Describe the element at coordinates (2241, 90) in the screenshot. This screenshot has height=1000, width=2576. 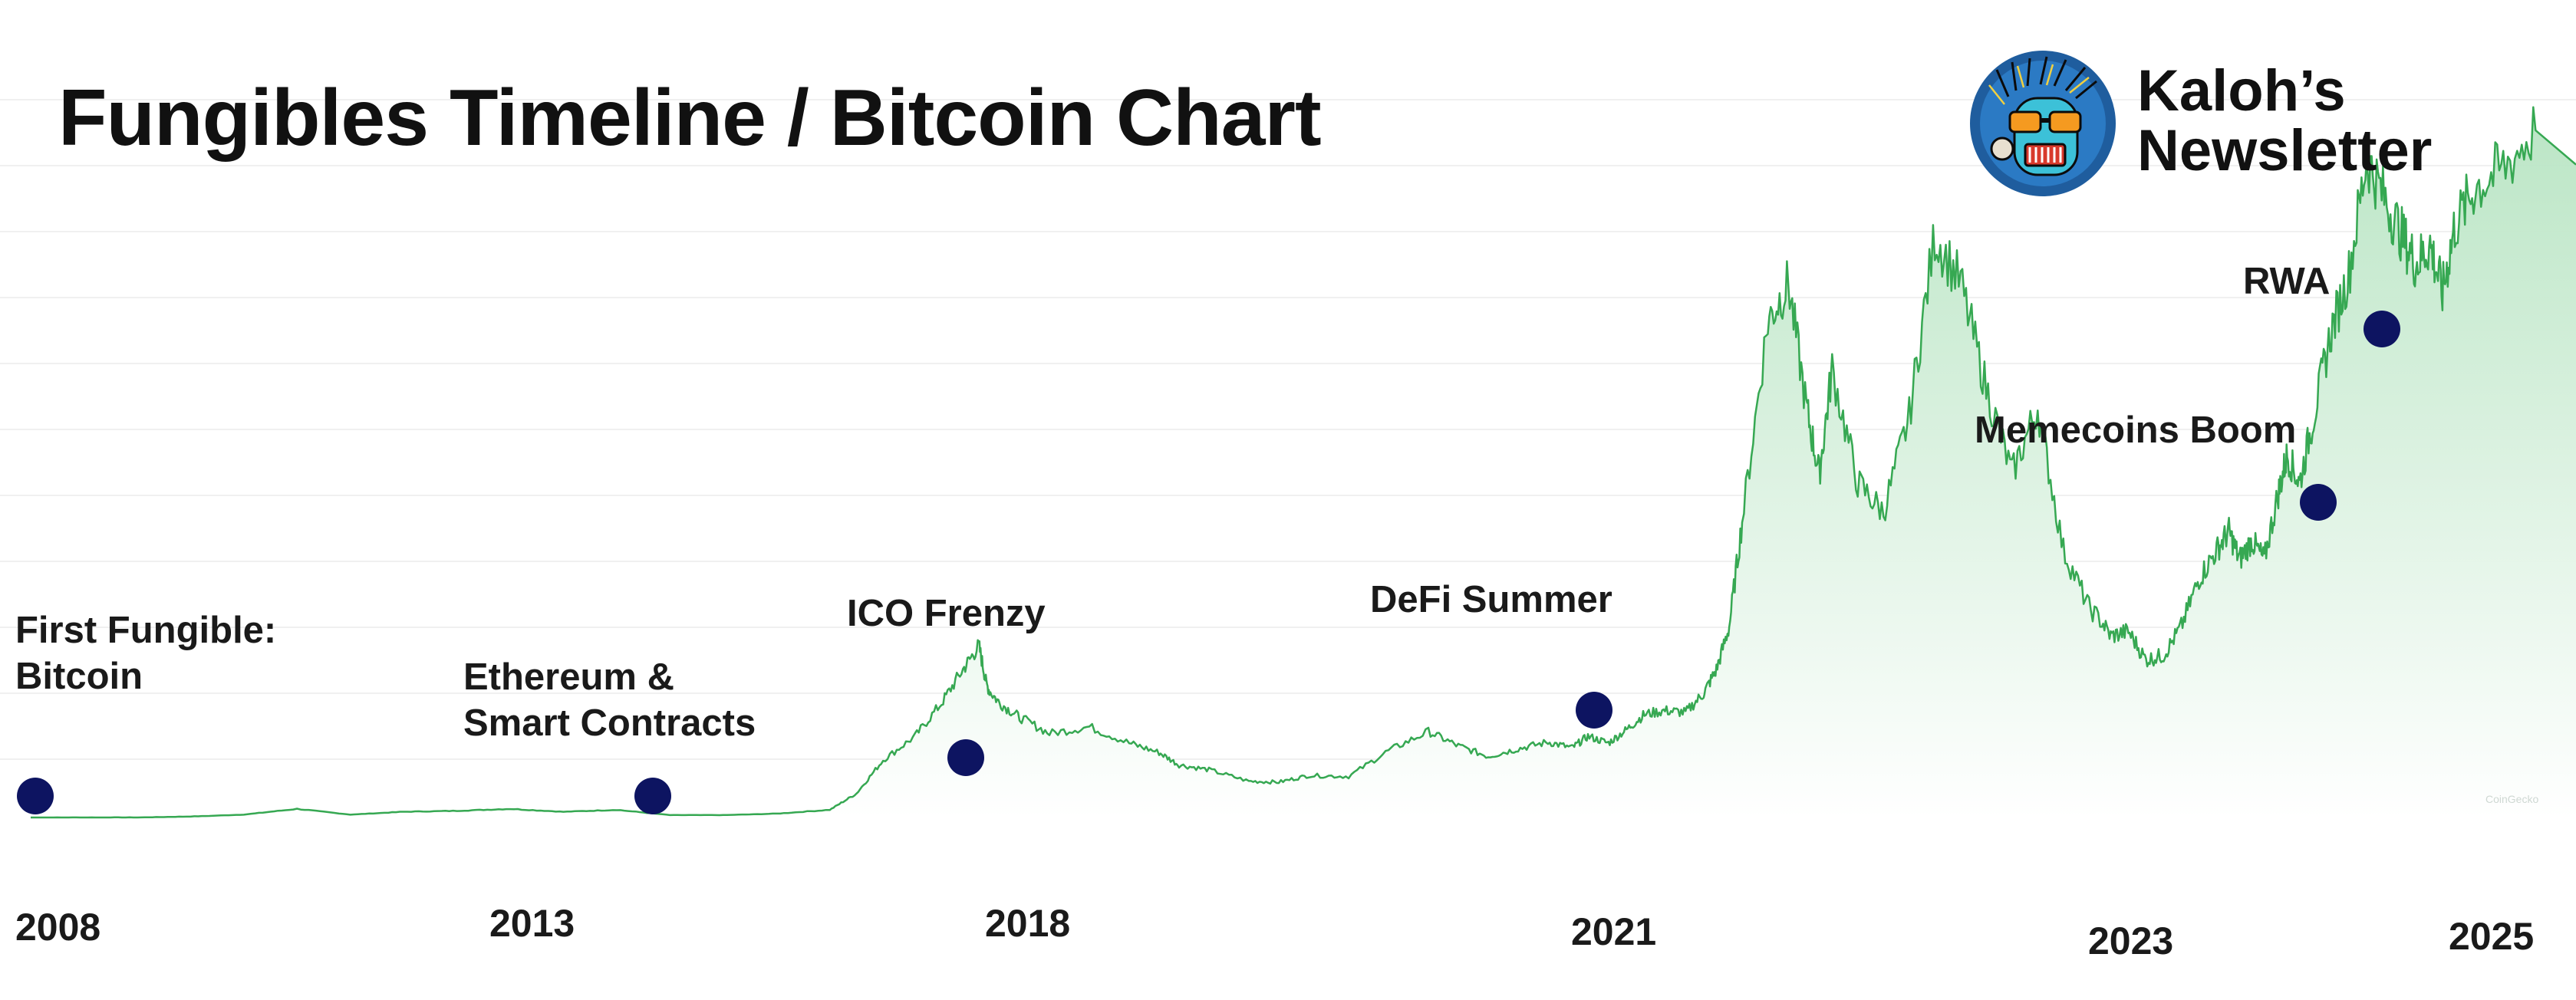
I see `brand-name-line1: Kaloh’s` at that location.